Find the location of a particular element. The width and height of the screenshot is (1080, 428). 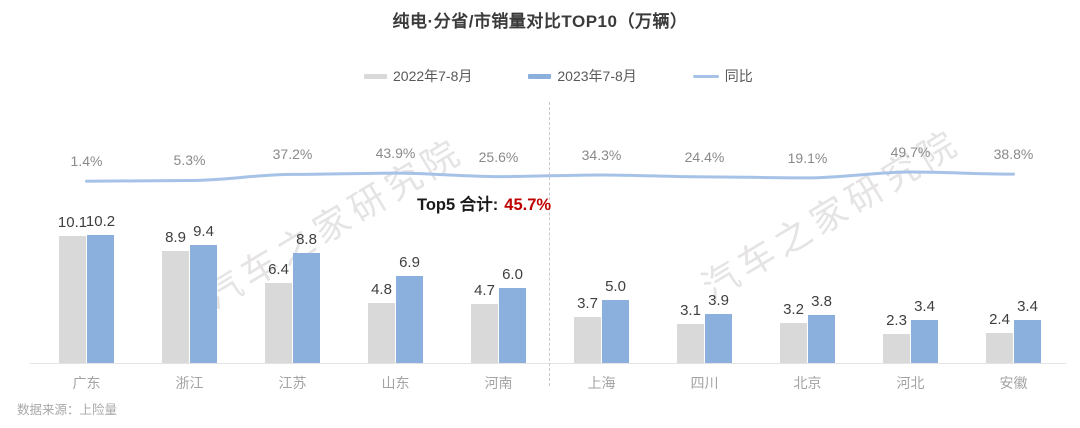

legend-swatch-2022-icon is located at coordinates (375, 76).